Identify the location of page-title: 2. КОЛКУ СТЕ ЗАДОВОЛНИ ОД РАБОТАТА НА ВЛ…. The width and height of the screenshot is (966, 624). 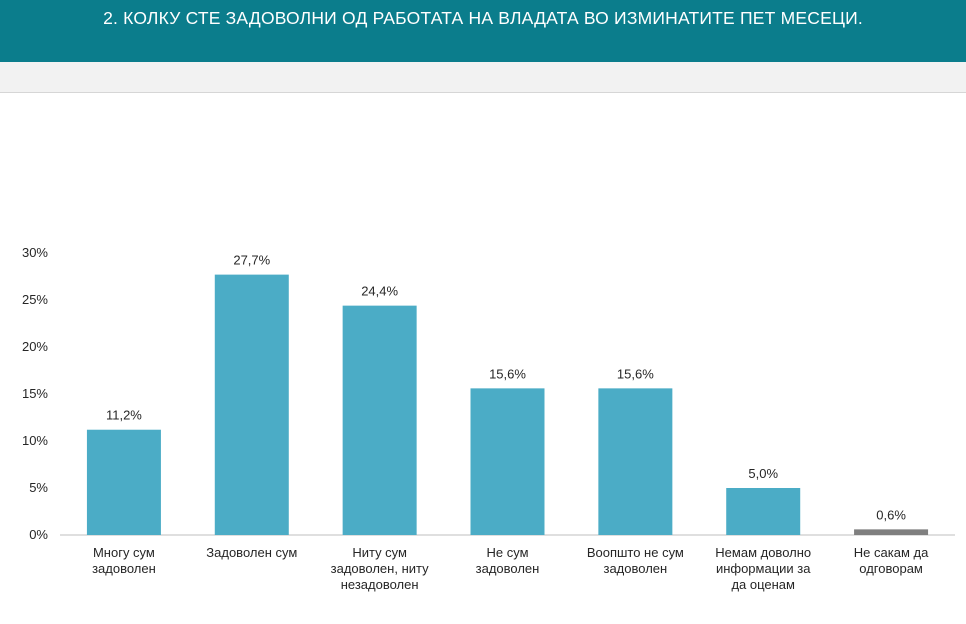
(483, 18).